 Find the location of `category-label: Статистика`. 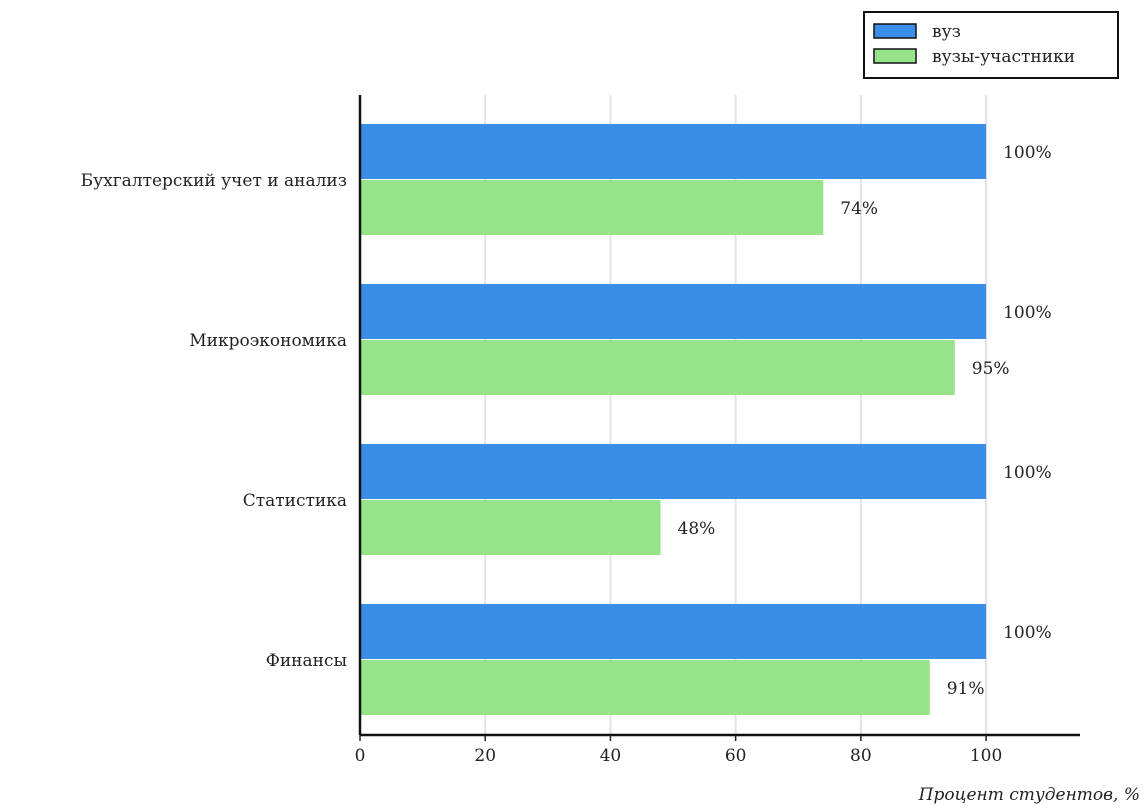

category-label: Статистика is located at coordinates (295, 501).